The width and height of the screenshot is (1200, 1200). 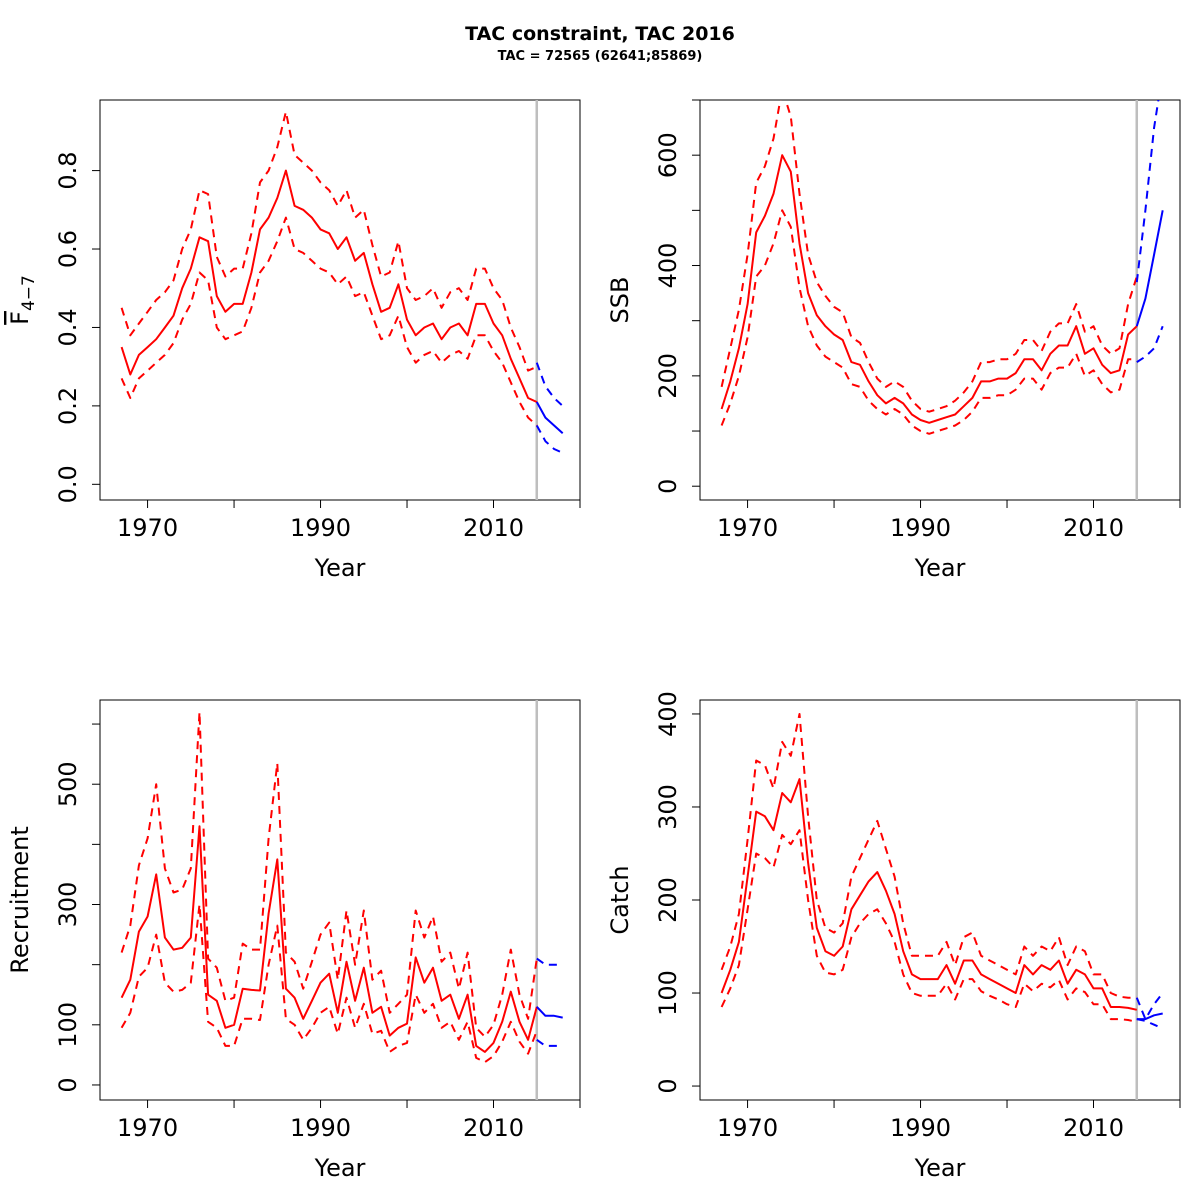 I want to click on figure-title: TAC constraint, TAC 2016, so click(x=600, y=34).